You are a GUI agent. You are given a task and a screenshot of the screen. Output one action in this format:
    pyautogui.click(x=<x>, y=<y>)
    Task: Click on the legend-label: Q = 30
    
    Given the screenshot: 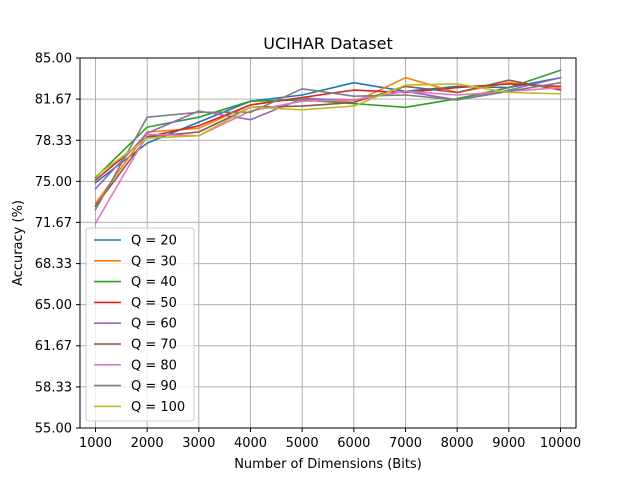 What is the action you would take?
    pyautogui.click(x=154, y=261)
    